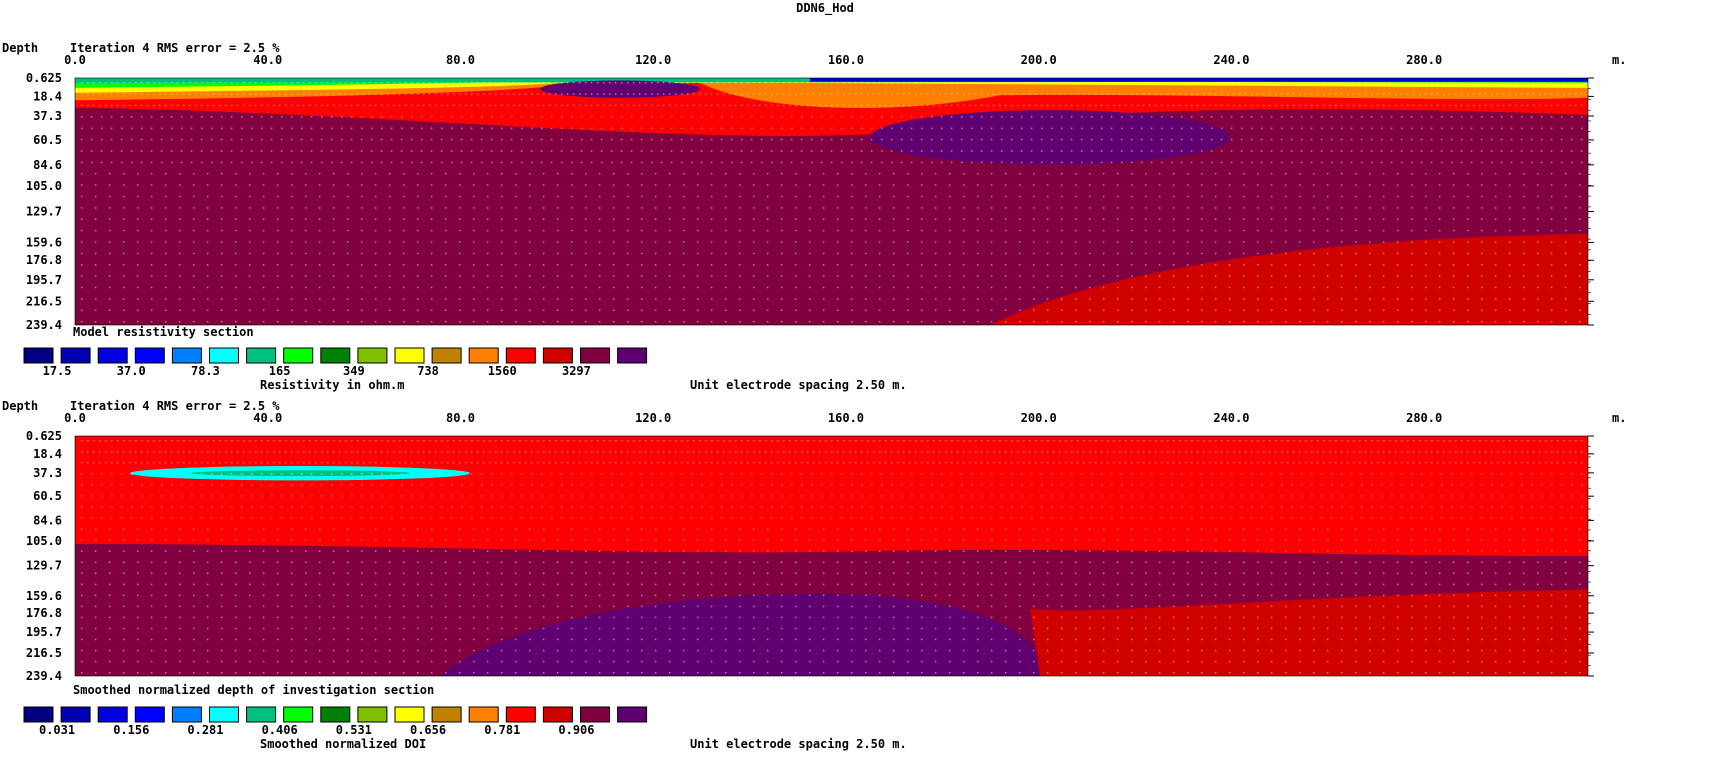  I want to click on color-scale-label: 0.406, so click(280, 730).